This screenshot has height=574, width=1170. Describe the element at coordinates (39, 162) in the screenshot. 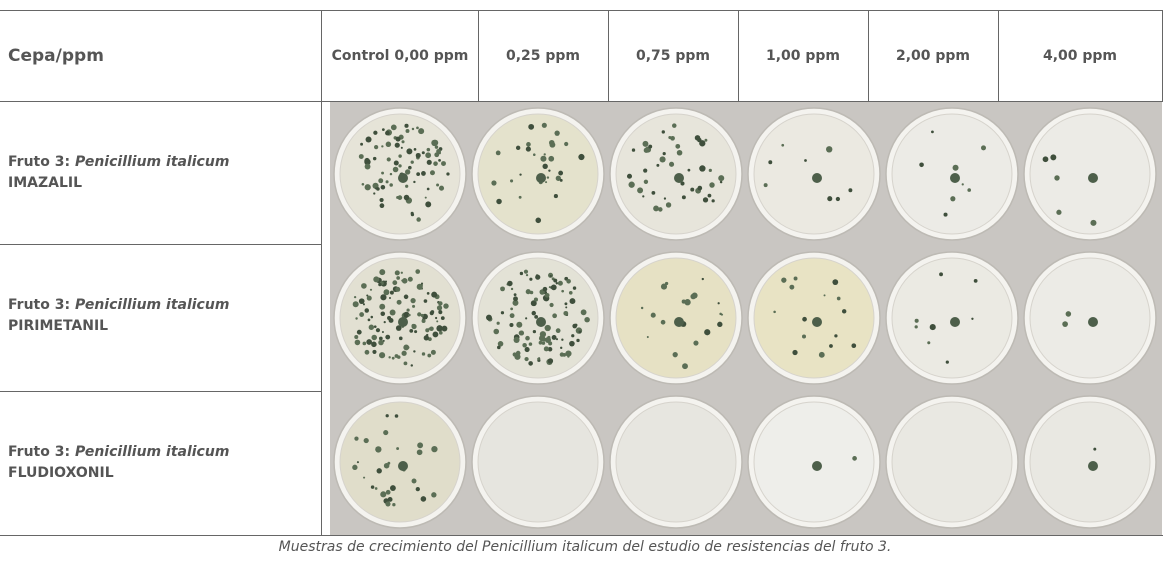

I see `prefix: Fruto 3:` at that location.